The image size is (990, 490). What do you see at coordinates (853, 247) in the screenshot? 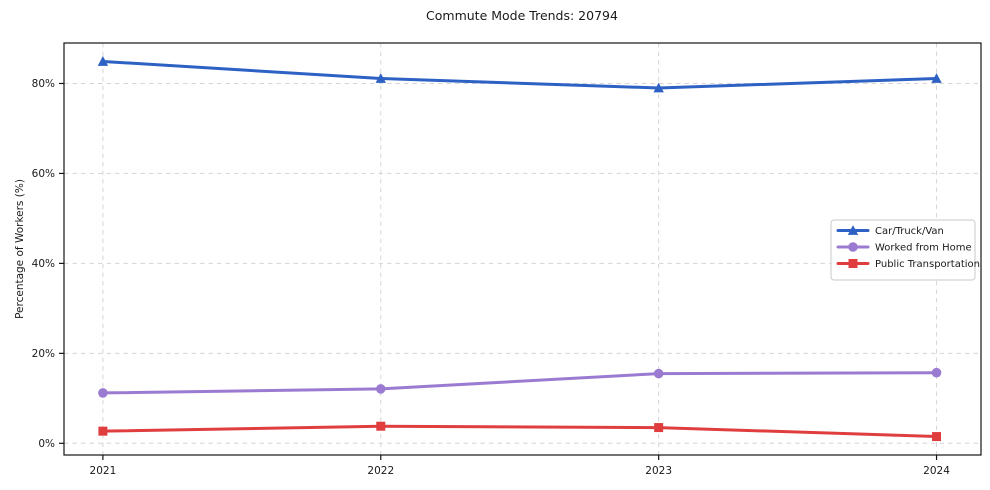
I see `legend-marker-worked-from-home` at bounding box center [853, 247].